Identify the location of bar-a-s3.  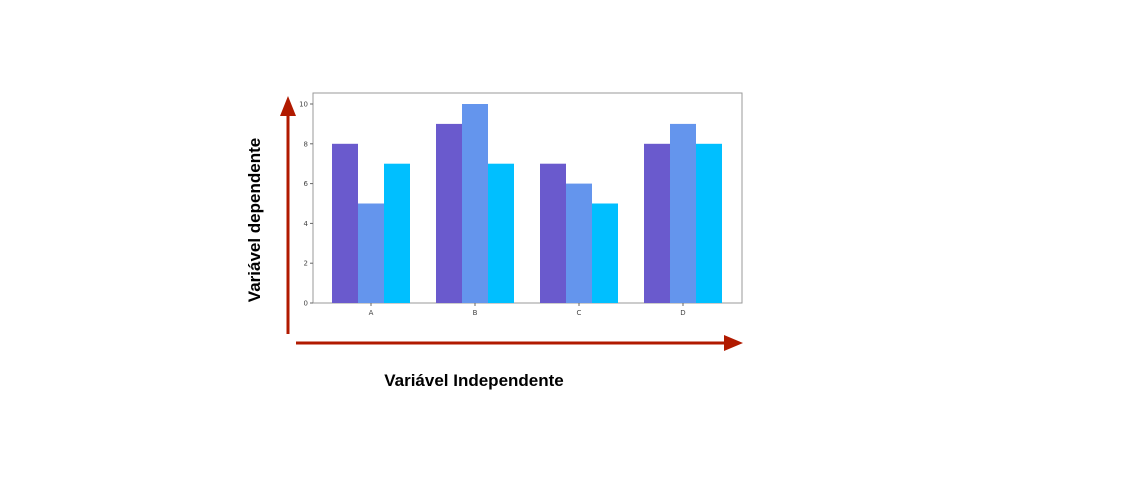
(397, 233).